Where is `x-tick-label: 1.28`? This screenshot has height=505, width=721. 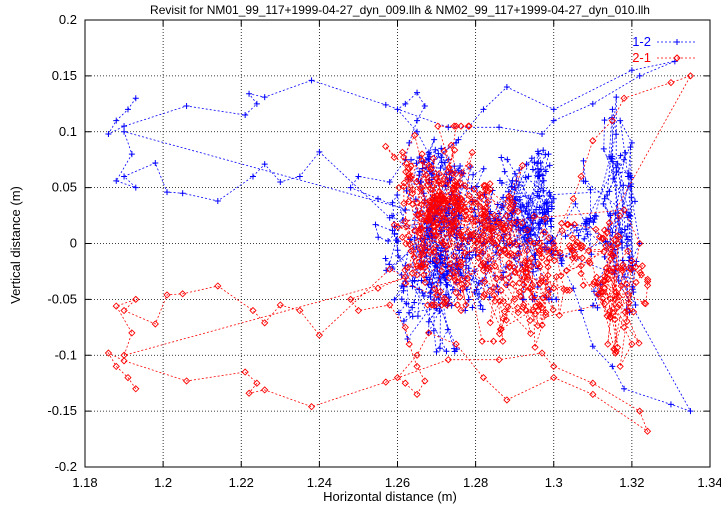 x-tick-label: 1.28 is located at coordinates (475, 482).